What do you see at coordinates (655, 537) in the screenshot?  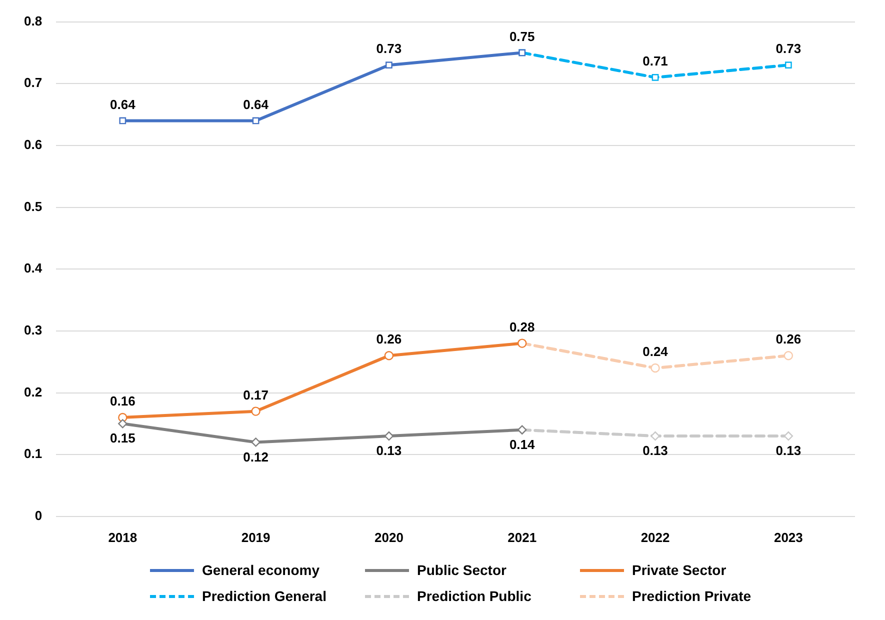 I see `x-tick-label: 2022` at bounding box center [655, 537].